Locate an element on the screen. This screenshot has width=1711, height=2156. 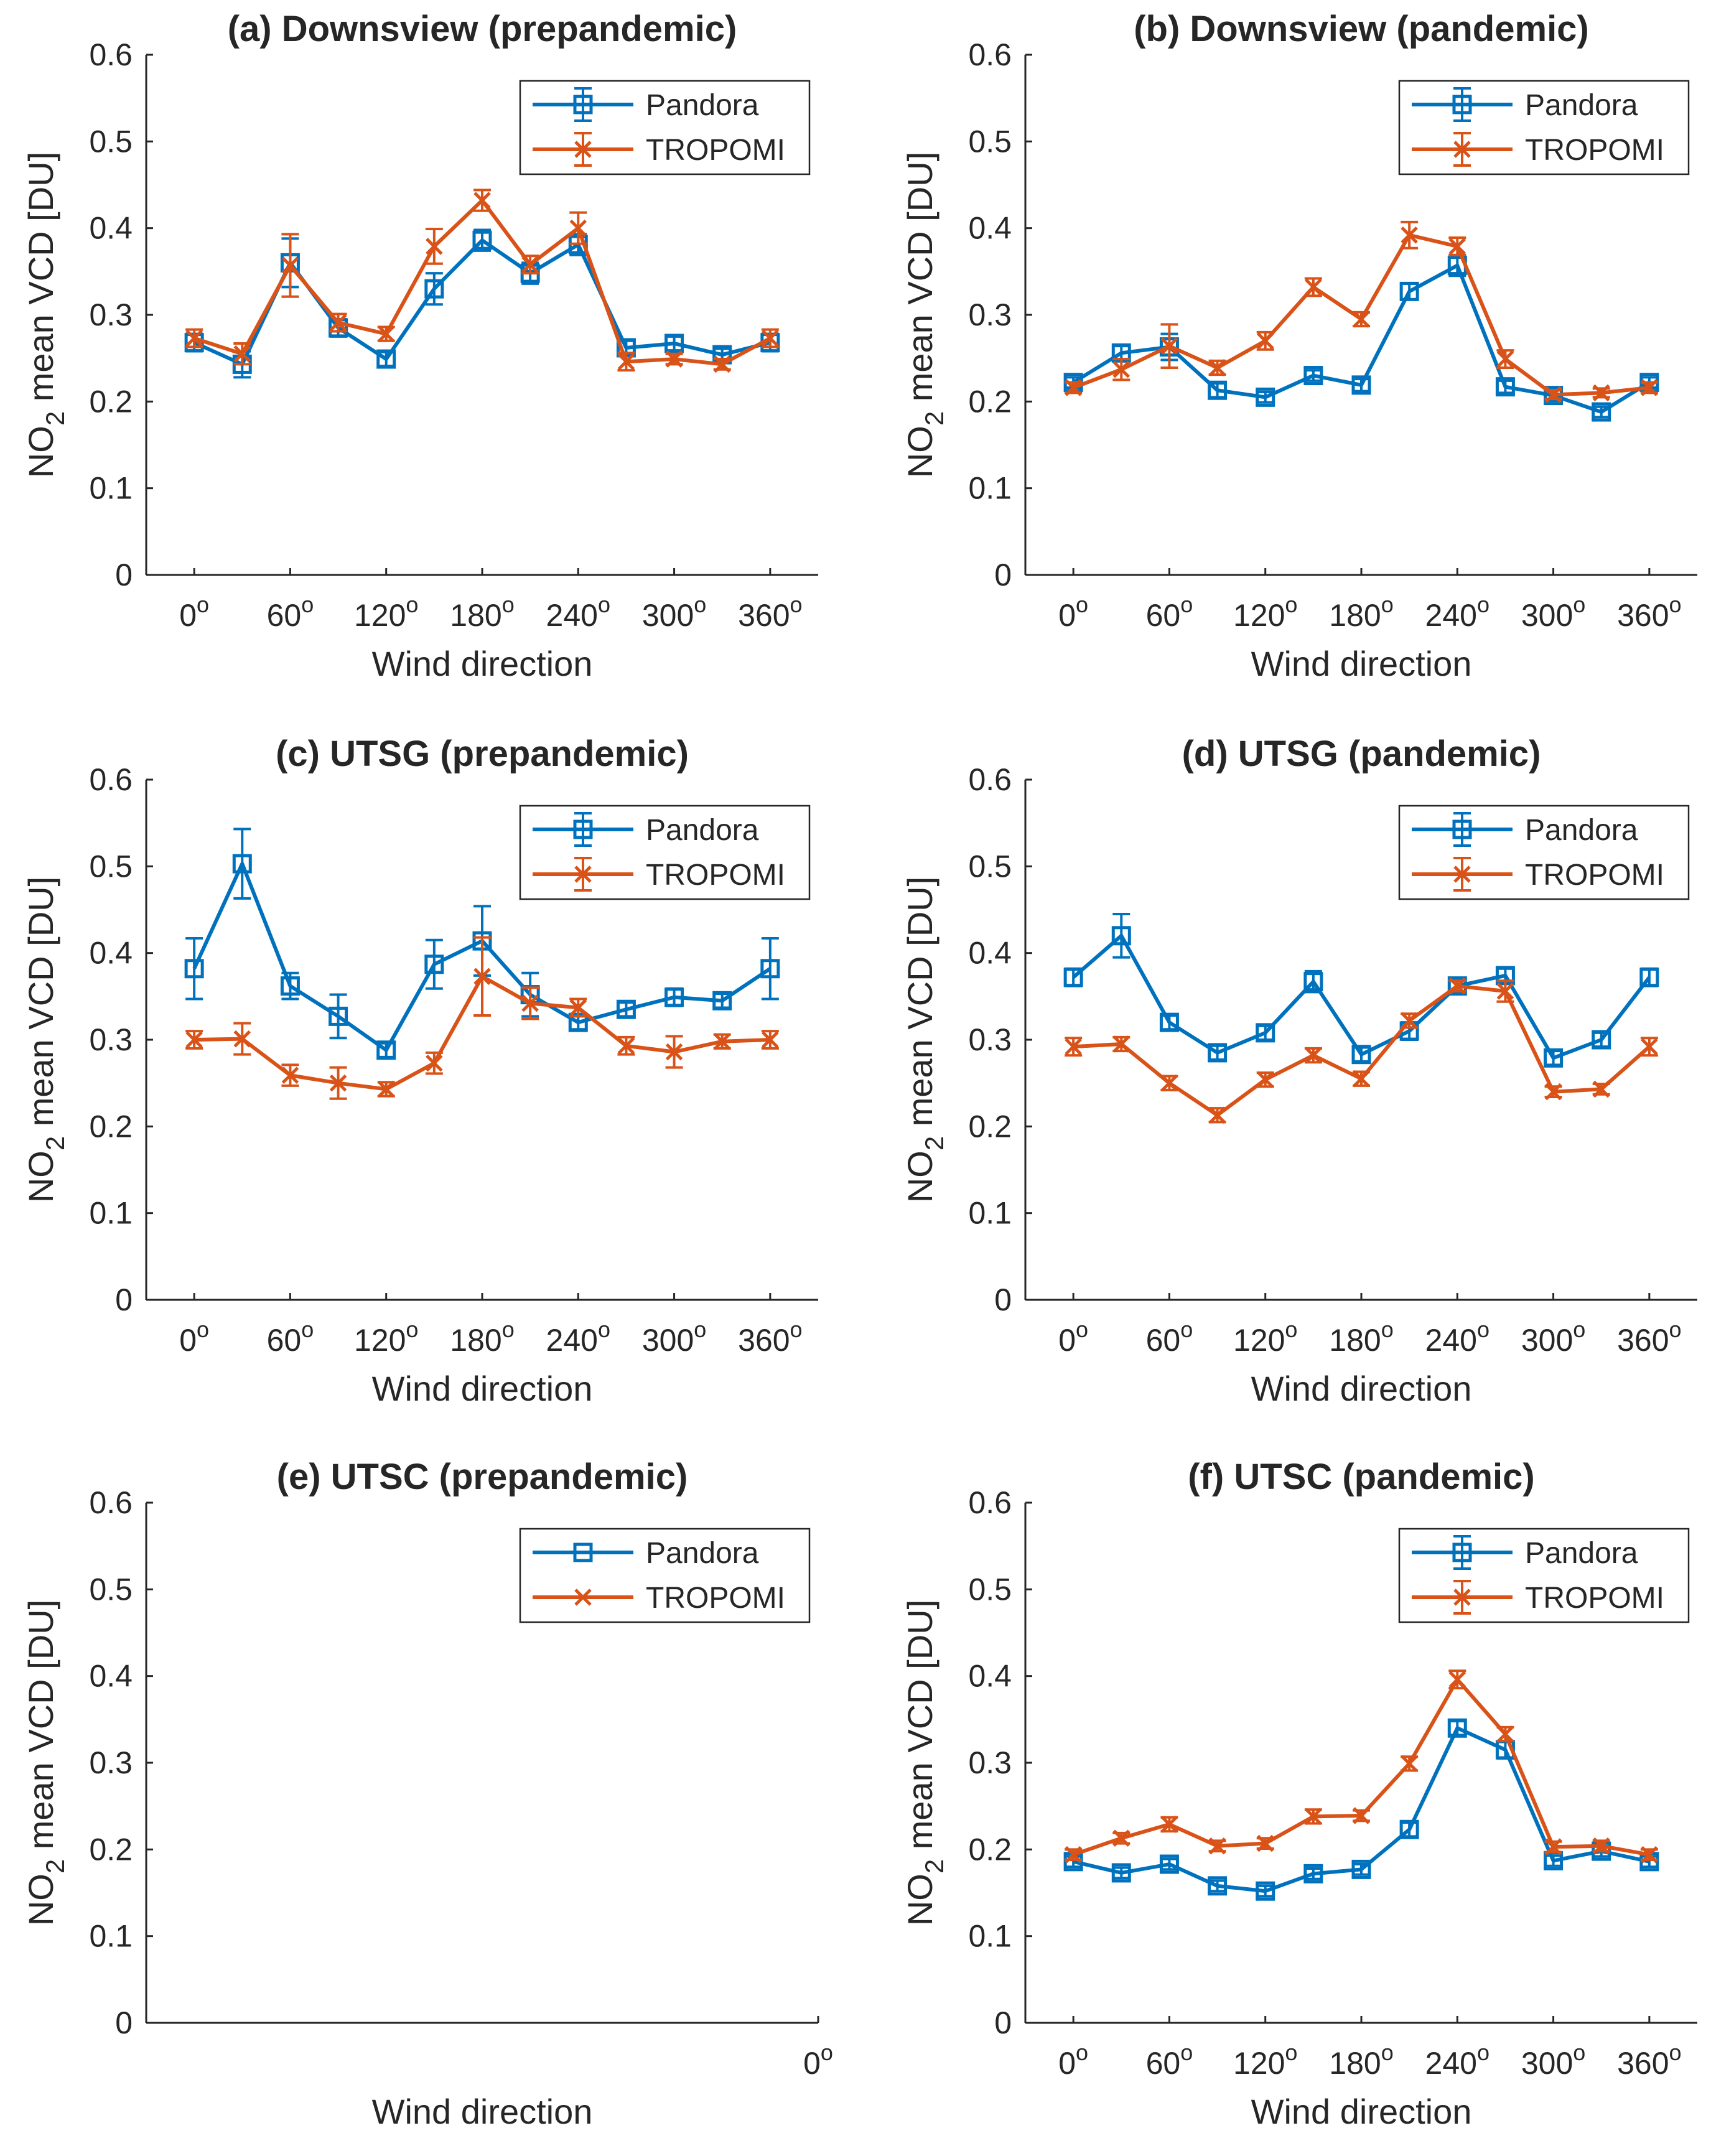
x-axis-label: Wind direction is located at coordinates (1361, 1389).